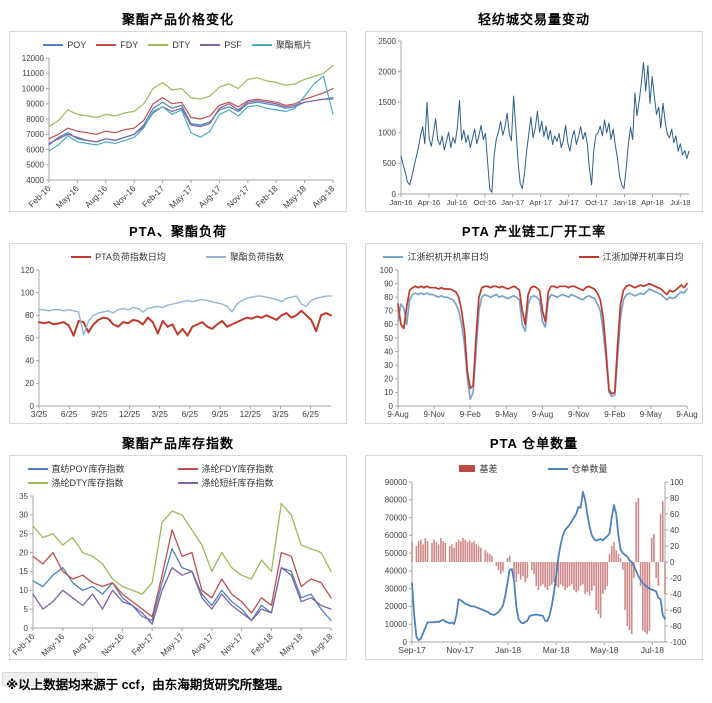 This screenshot has height=703, width=712. I want to click on svg-text: 9-Feb, so click(614, 414).